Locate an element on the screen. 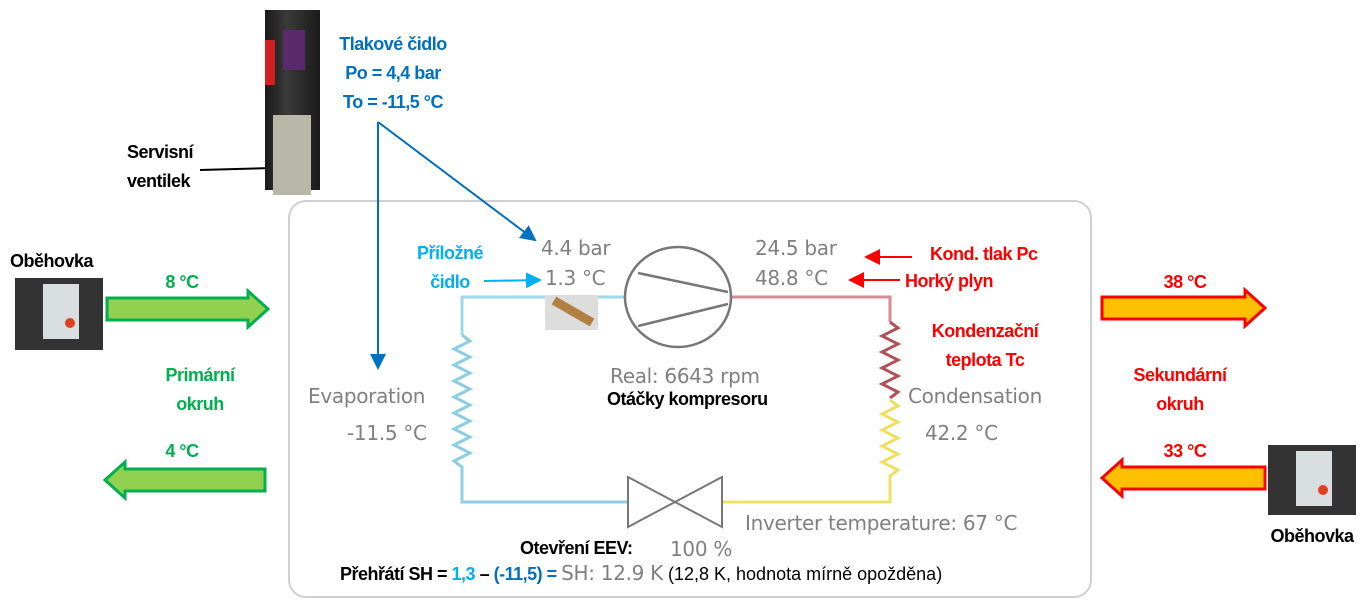  primary-return-temp: 4 °C is located at coordinates (182, 451).